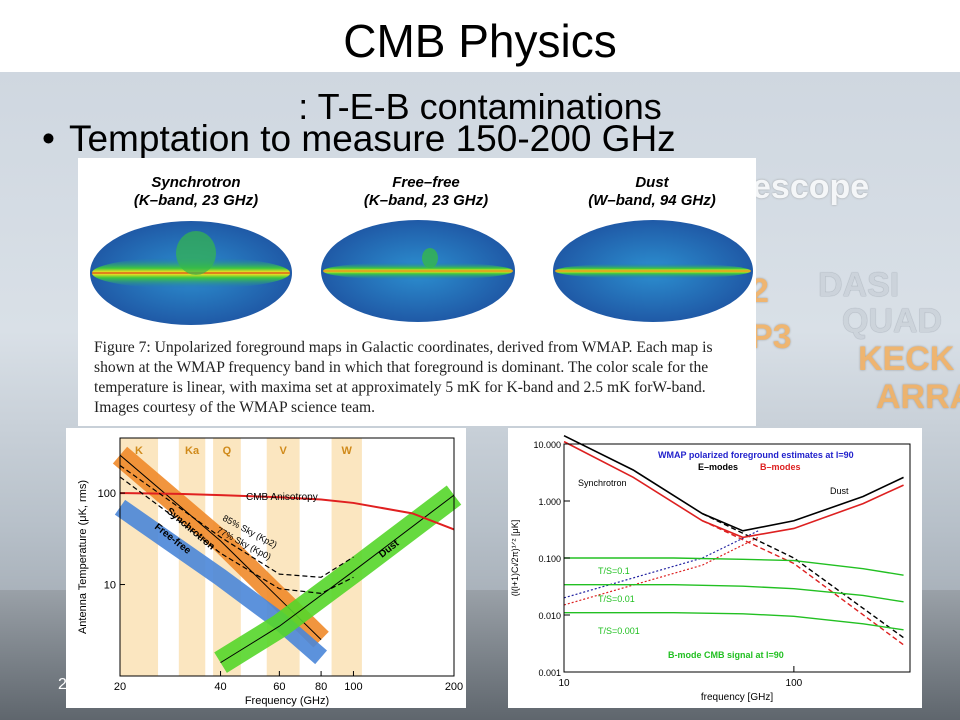 Image resolution: width=960 pixels, height=720 pixels. What do you see at coordinates (347, 451) in the screenshot?
I see `band-label: W` at bounding box center [347, 451].